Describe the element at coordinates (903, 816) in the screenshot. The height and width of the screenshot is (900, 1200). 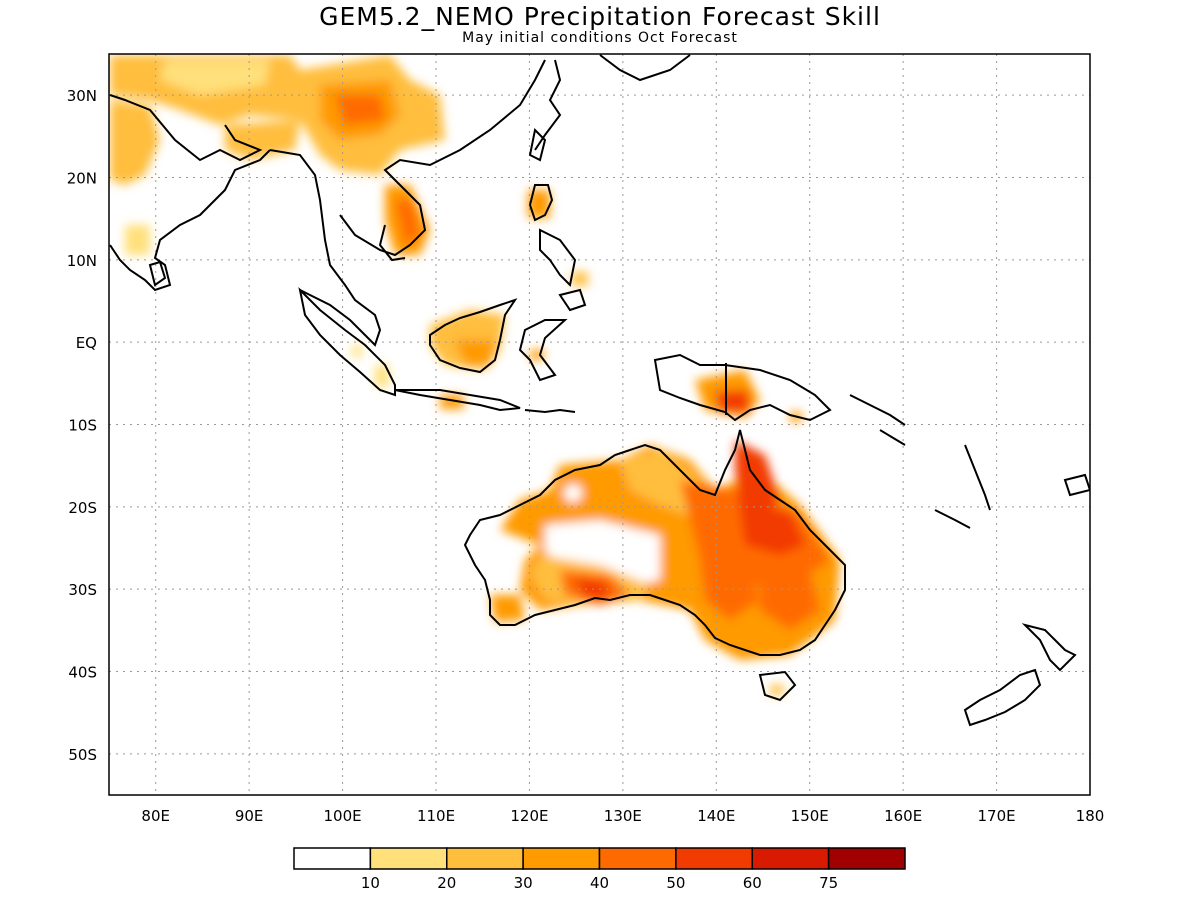
I see `lon-tick-label: 160E` at that location.